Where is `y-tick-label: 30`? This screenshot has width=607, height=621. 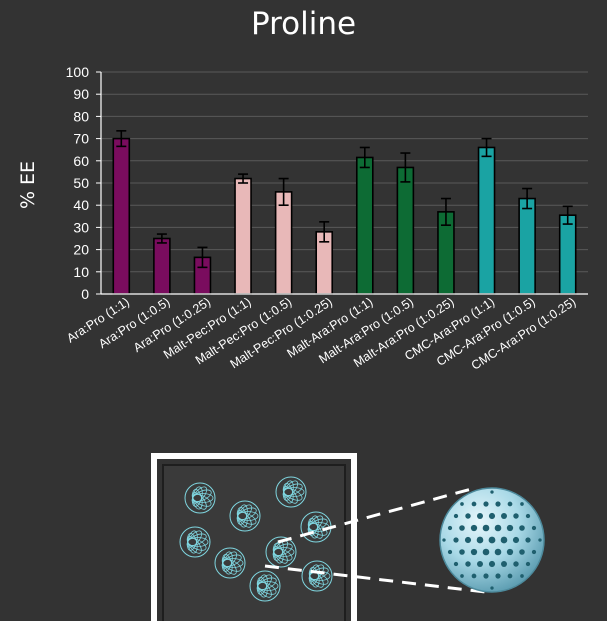 y-tick-label: 30 is located at coordinates (81, 227).